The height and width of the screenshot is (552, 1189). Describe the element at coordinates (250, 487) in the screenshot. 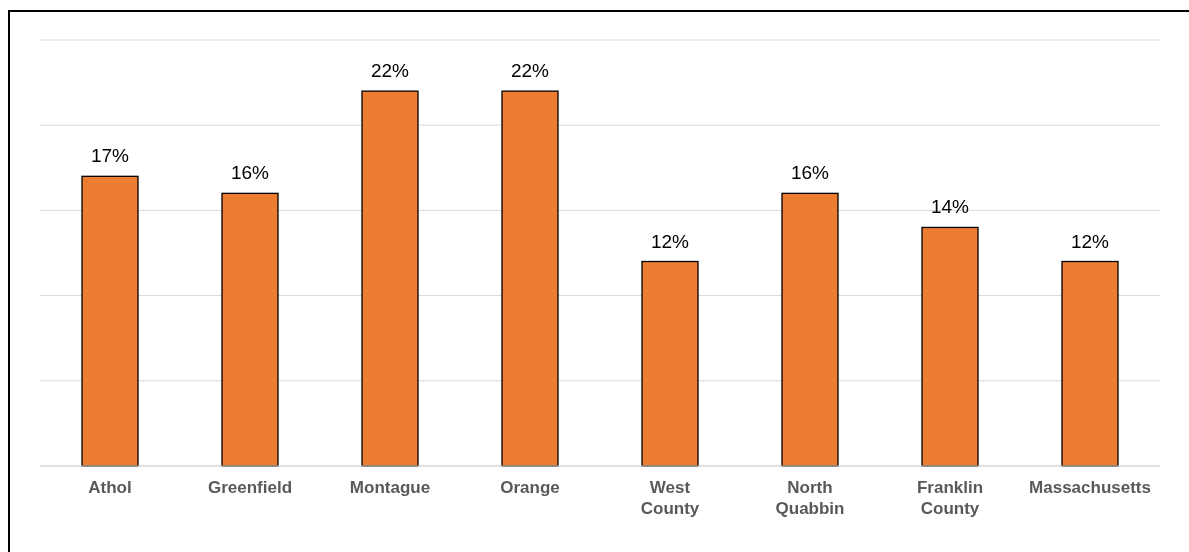

I see `x-tick-label: Greenfield` at that location.